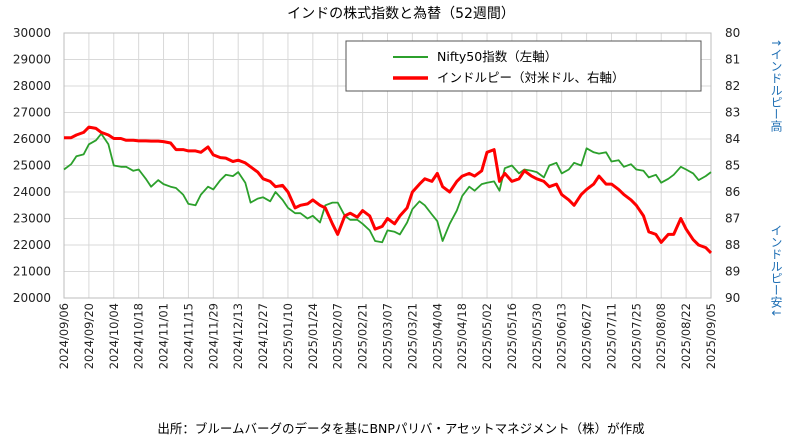 Image resolution: width=802 pixels, height=446 pixels. Describe the element at coordinates (462, 336) in the screenshot. I see `x-tick-label: 2025/04/18` at that location.